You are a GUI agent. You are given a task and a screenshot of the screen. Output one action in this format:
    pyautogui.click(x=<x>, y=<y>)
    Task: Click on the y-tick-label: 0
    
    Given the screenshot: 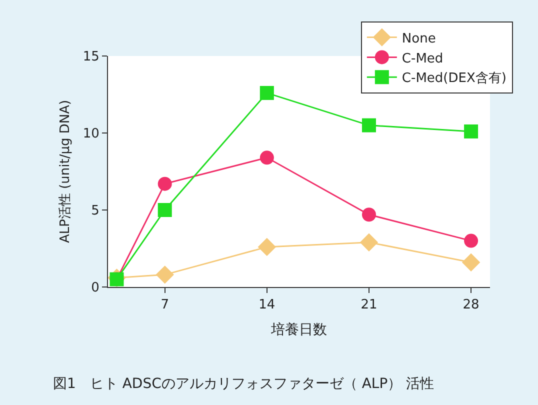 What is the action you would take?
    pyautogui.click(x=95, y=288)
    